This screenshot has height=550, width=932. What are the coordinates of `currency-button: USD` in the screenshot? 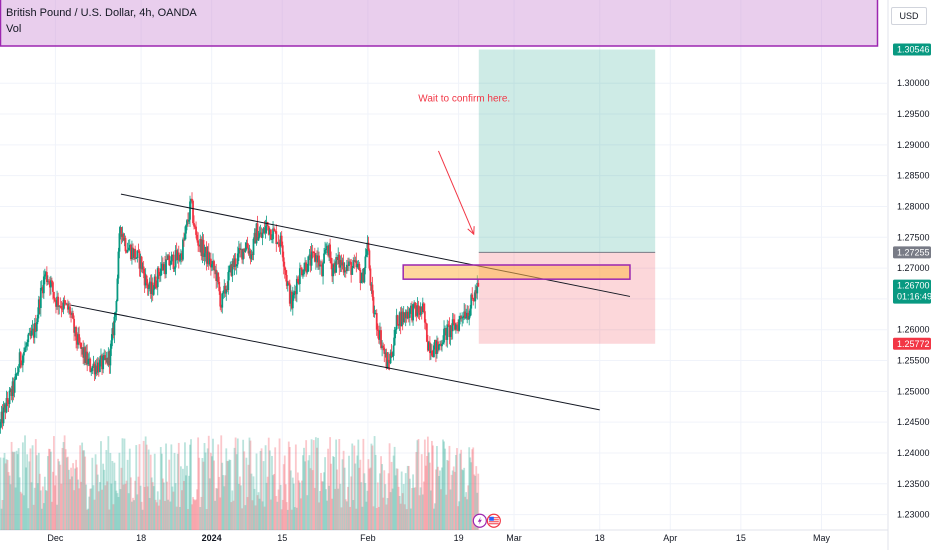 It's located at (909, 16).